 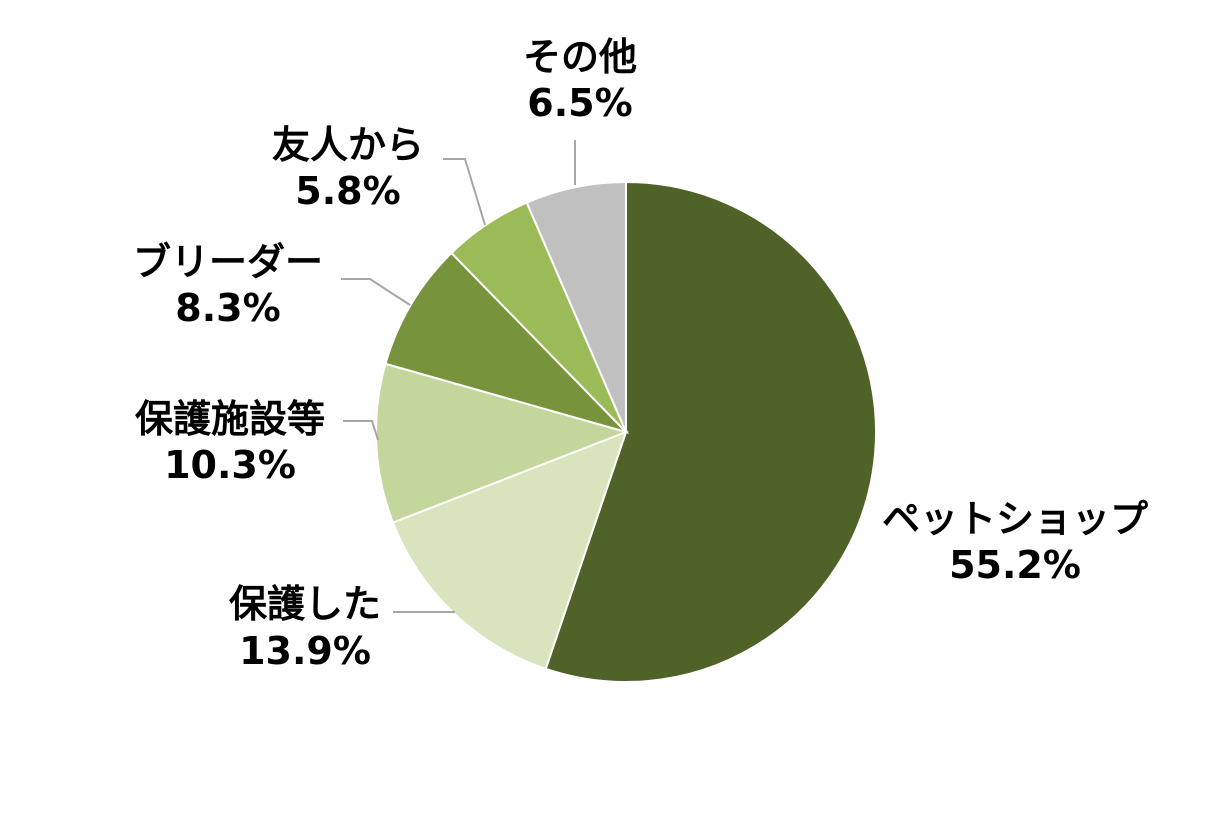 I want to click on slice-value-1: 55.2%, so click(x=1015, y=565).